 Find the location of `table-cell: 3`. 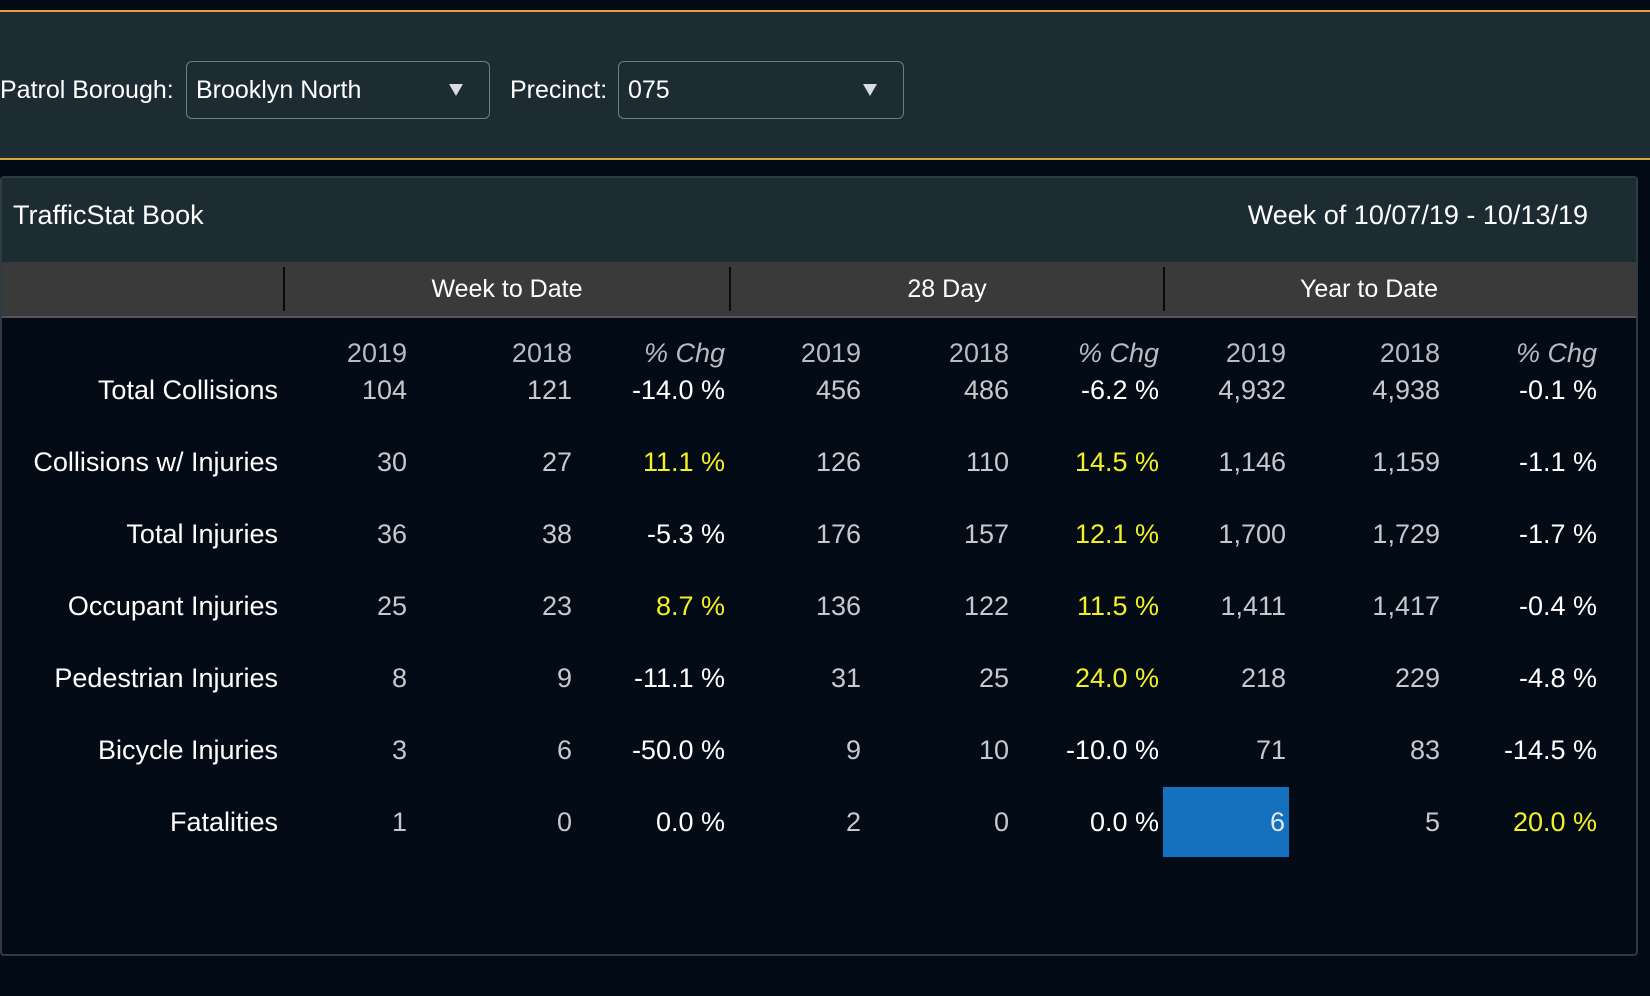

table-cell: 3 is located at coordinates (399, 750).